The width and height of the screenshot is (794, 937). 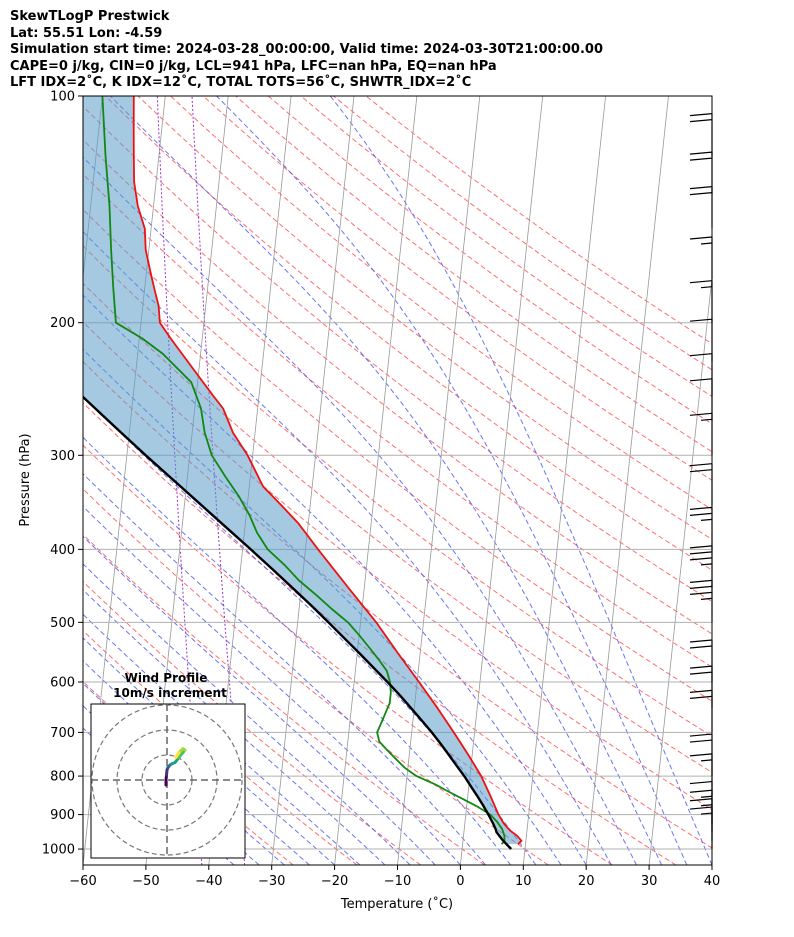 I want to click on x-tick-label: 0, so click(x=460, y=881).